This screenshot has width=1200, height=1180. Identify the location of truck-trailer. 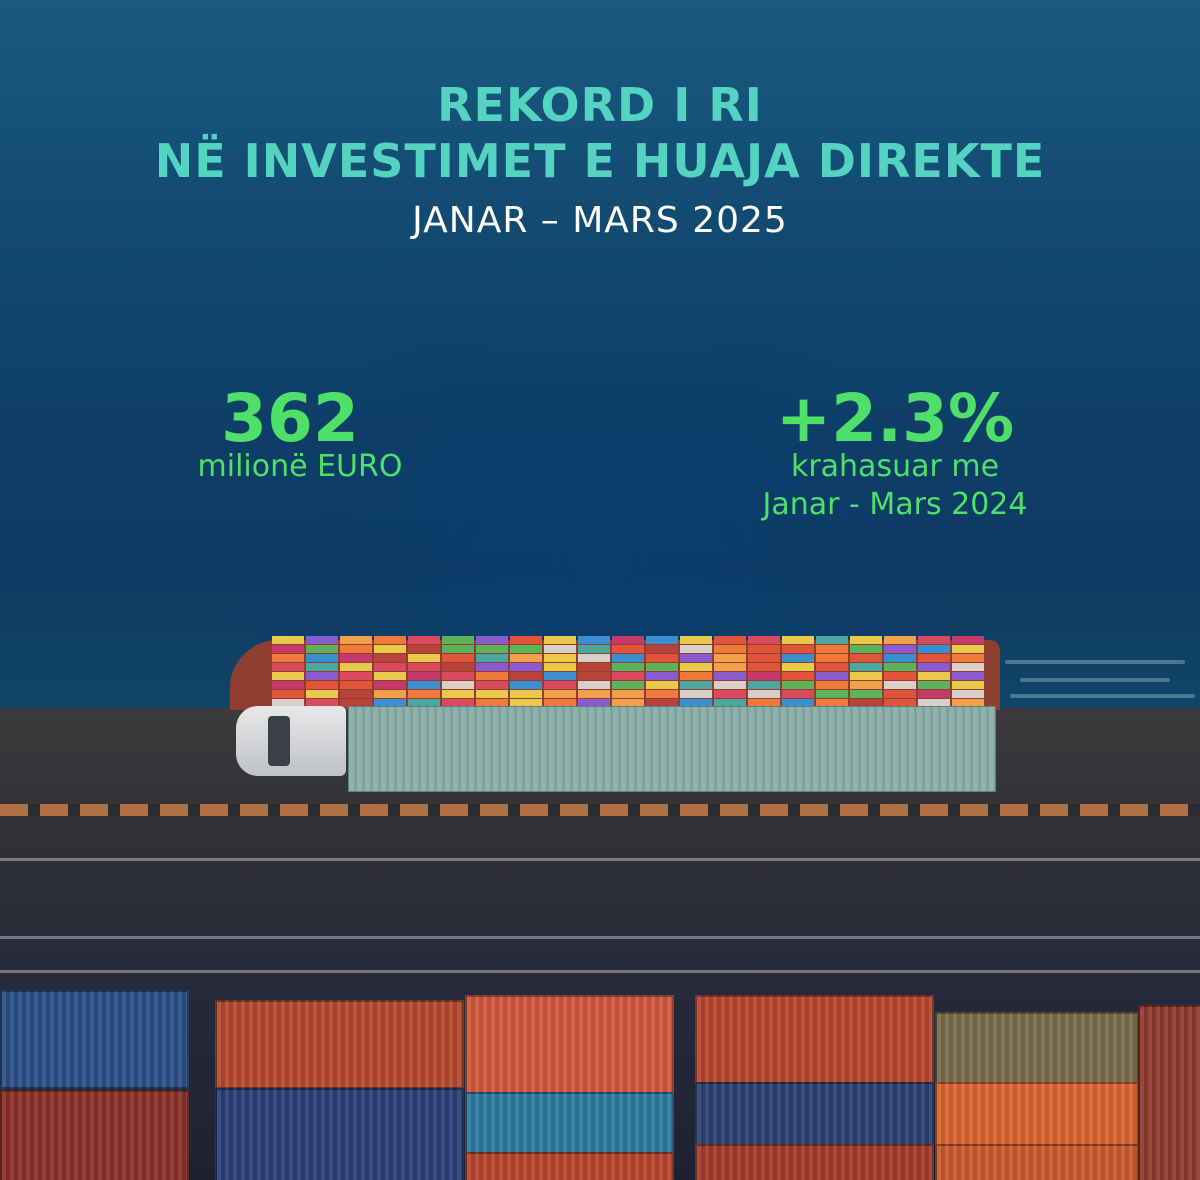
(672, 749).